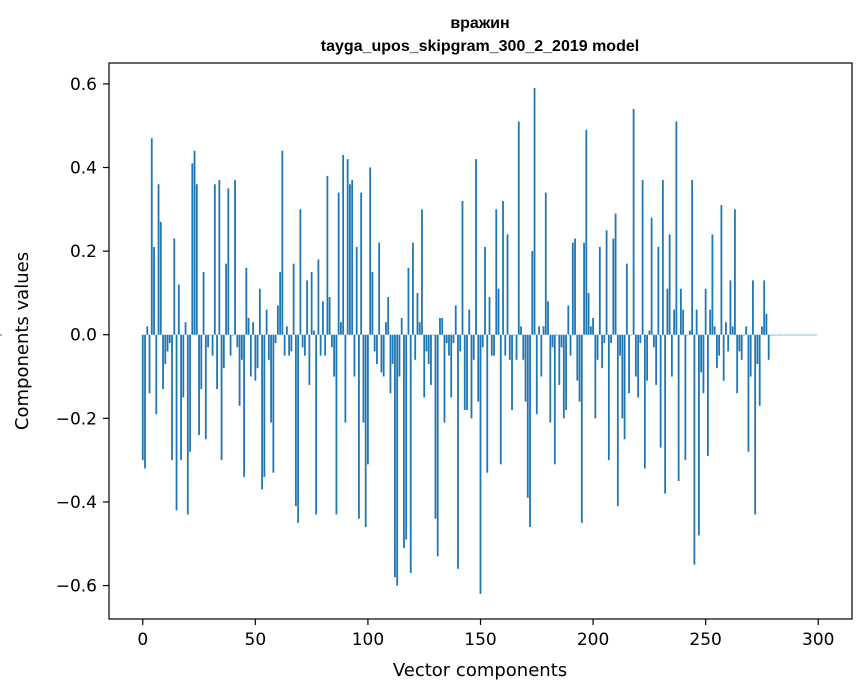 This screenshot has height=696, width=867. What do you see at coordinates (142, 640) in the screenshot?
I see `x-tick-label: 0` at bounding box center [142, 640].